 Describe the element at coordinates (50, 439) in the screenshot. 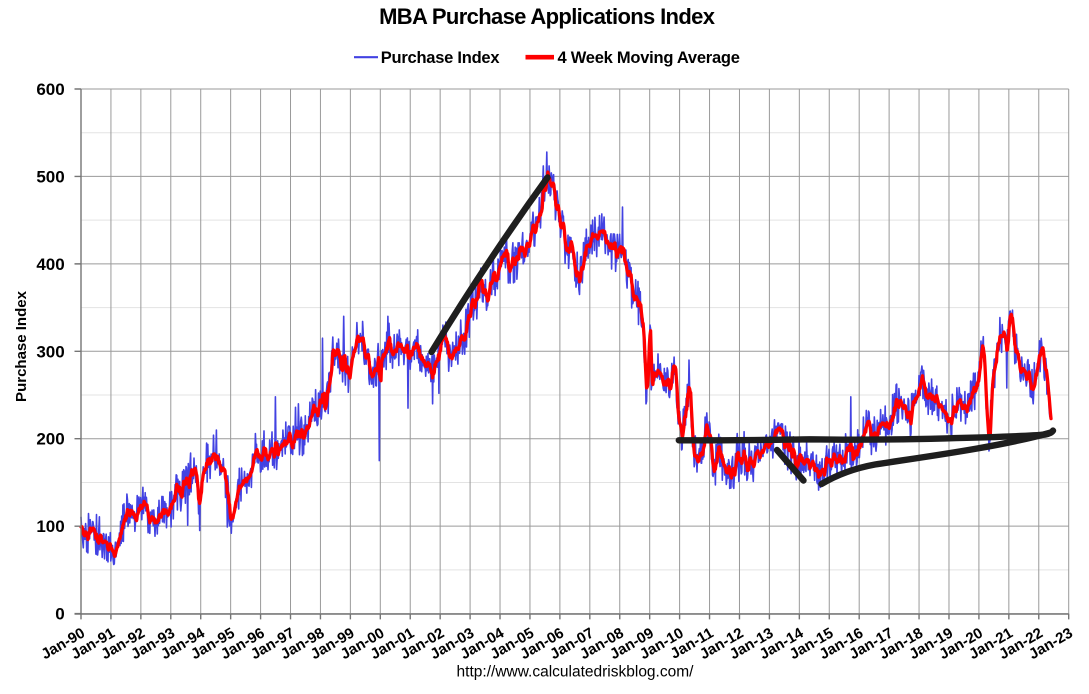

I see `svg-text: 200` at that location.